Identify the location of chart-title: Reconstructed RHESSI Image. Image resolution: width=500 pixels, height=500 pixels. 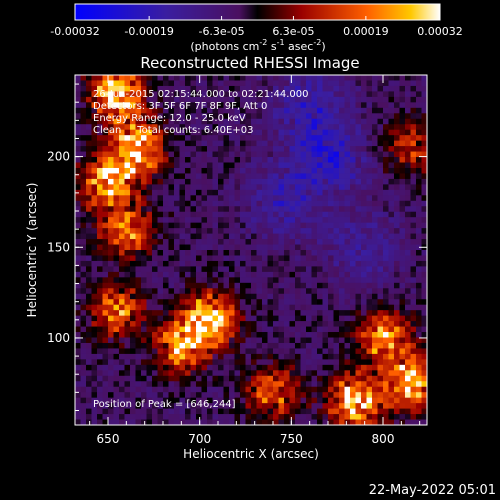
(249, 63).